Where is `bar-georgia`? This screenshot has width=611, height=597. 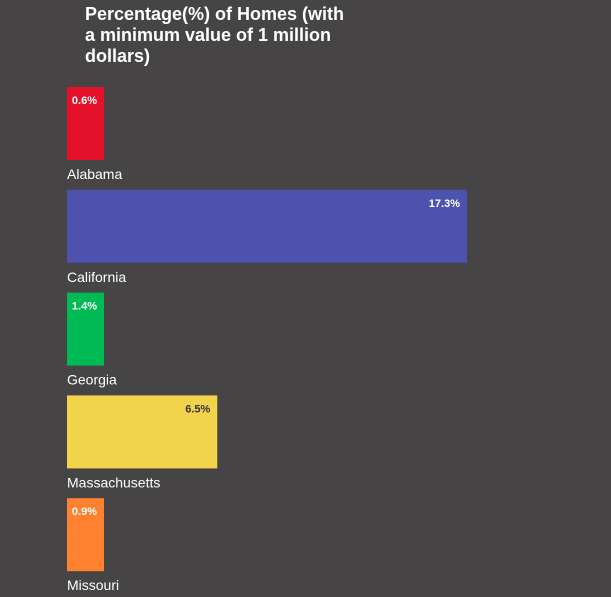
bar-georgia is located at coordinates (85, 329).